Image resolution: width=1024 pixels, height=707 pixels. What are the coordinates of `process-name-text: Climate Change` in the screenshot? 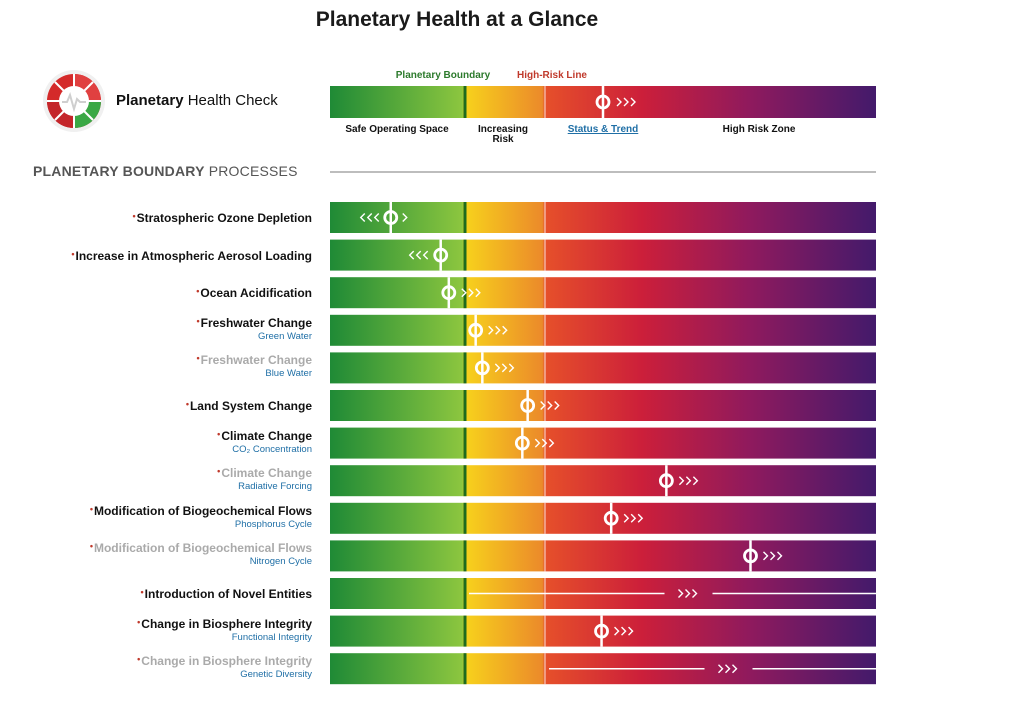 It's located at (266, 473).